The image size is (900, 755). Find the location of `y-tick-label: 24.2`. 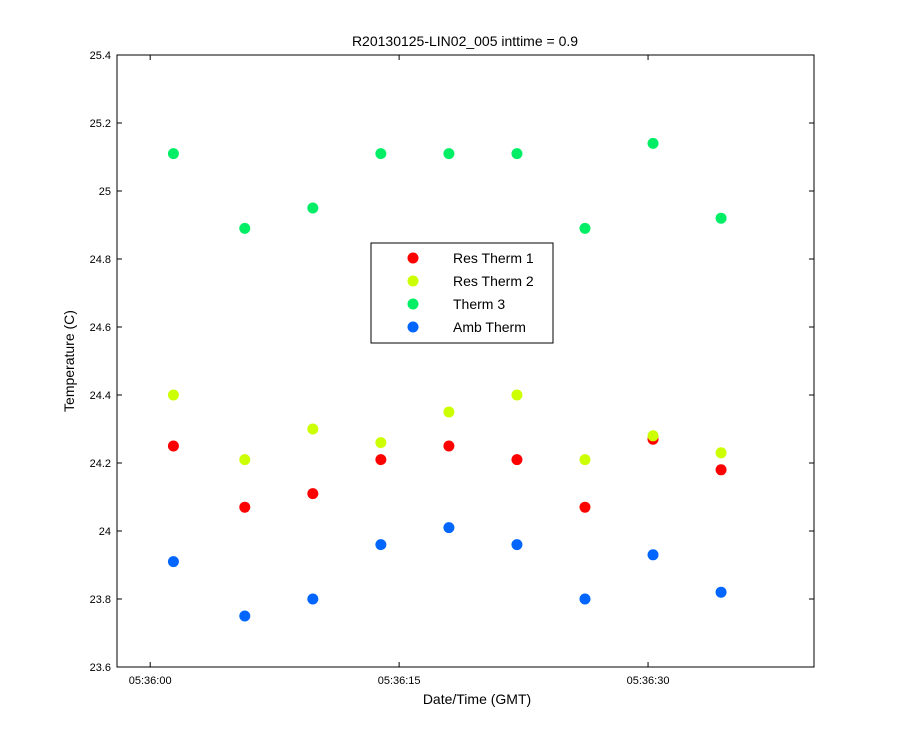

y-tick-label: 24.2 is located at coordinates (100, 464).